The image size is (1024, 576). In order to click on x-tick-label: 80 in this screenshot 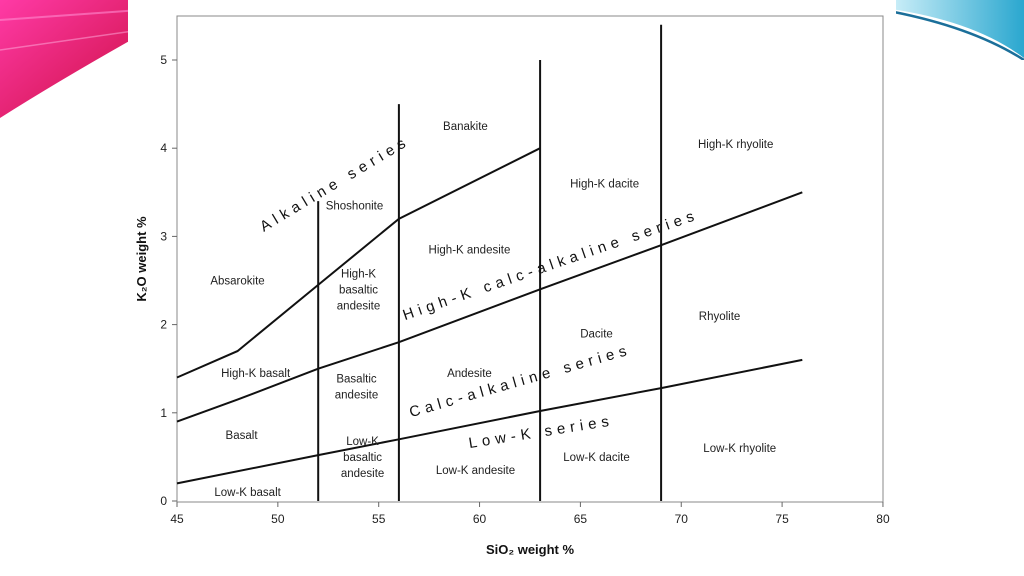, I will do `click(883, 519)`.